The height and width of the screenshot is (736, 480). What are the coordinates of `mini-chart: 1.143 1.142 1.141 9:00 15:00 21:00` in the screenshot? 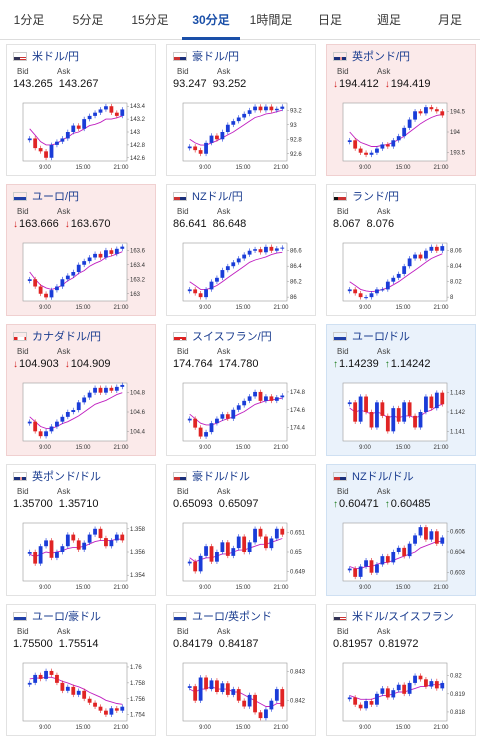 It's located at (402, 415).